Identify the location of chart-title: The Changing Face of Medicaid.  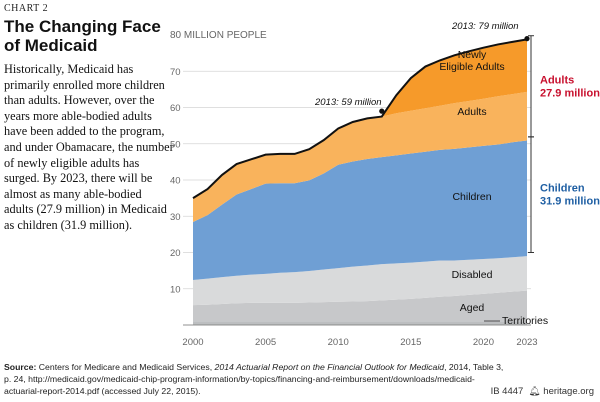
(82, 36).